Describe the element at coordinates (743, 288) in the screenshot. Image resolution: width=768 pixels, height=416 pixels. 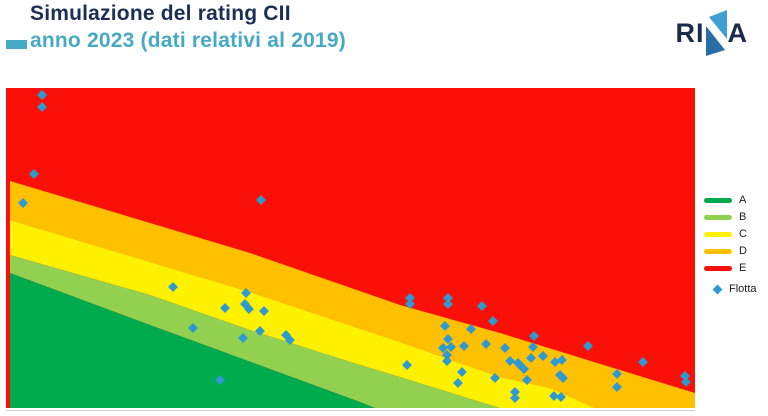
I see `legend-label: Flotta` at that location.